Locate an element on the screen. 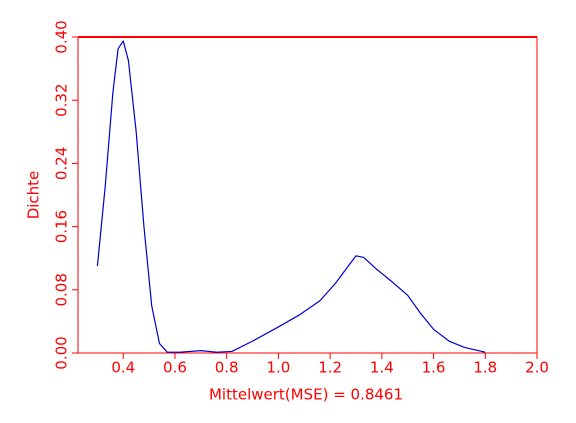 The height and width of the screenshot is (423, 576). y-tick-label: 0.08 is located at coordinates (62, 289).